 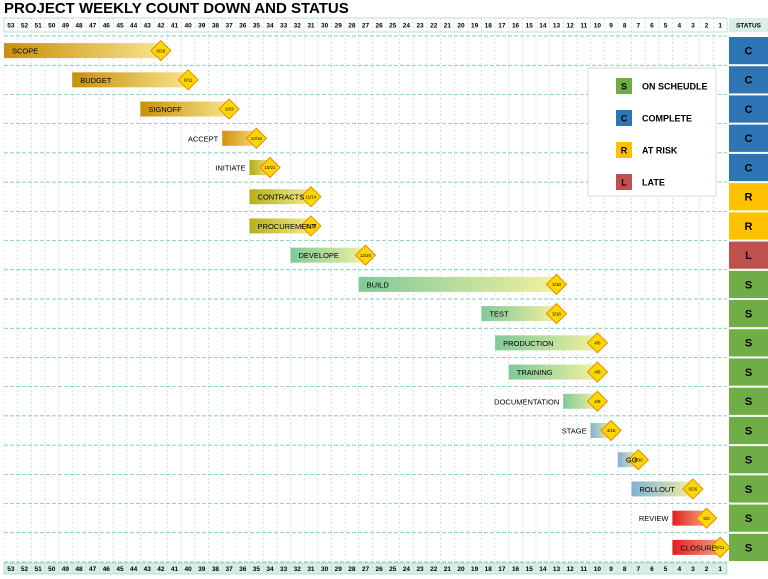 I want to click on header-row, so click(x=365, y=25).